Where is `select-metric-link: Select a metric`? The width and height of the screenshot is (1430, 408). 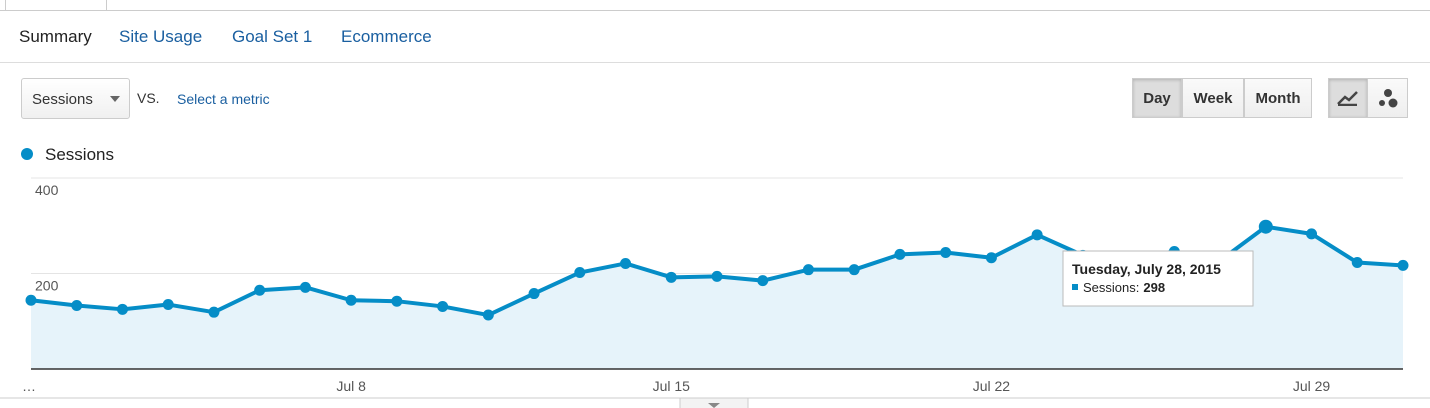 select-metric-link: Select a metric is located at coordinates (223, 99).